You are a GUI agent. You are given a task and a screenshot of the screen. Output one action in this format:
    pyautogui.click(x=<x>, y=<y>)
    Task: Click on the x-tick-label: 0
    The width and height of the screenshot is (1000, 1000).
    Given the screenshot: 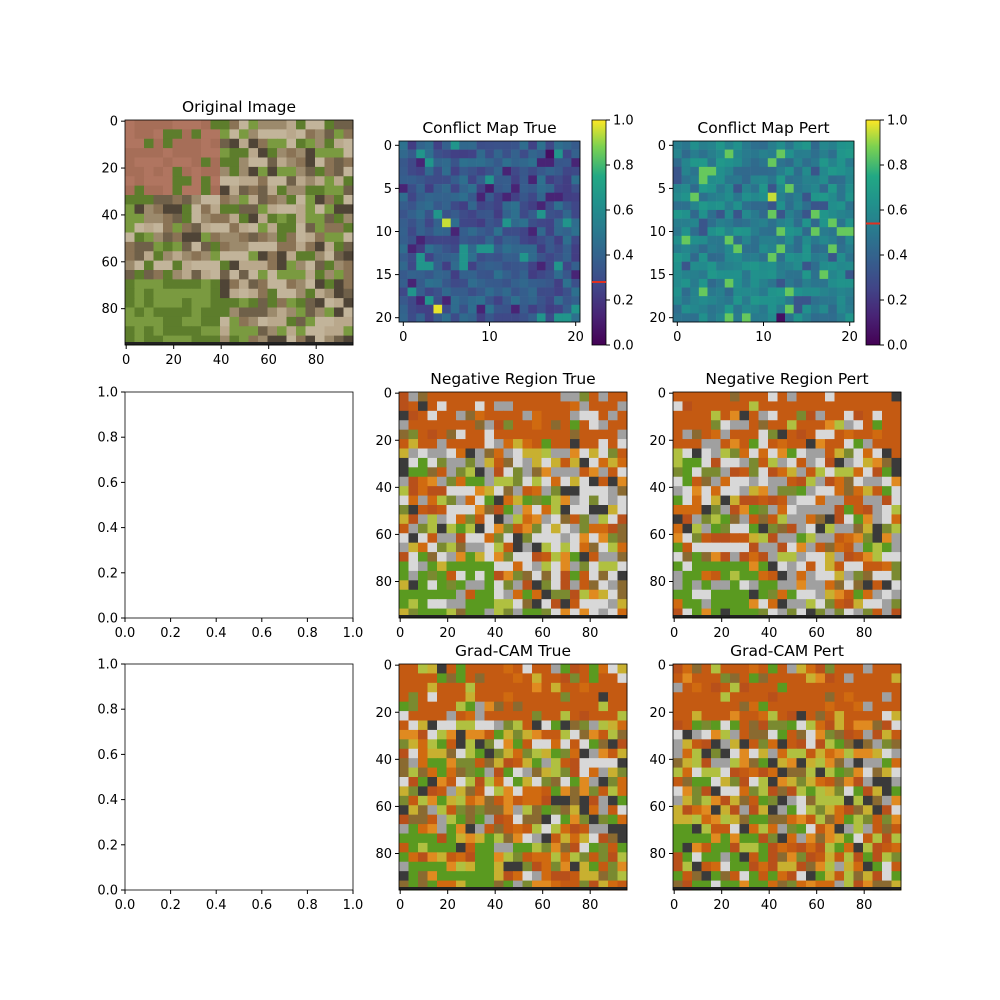 What is the action you would take?
    pyautogui.click(x=674, y=905)
    